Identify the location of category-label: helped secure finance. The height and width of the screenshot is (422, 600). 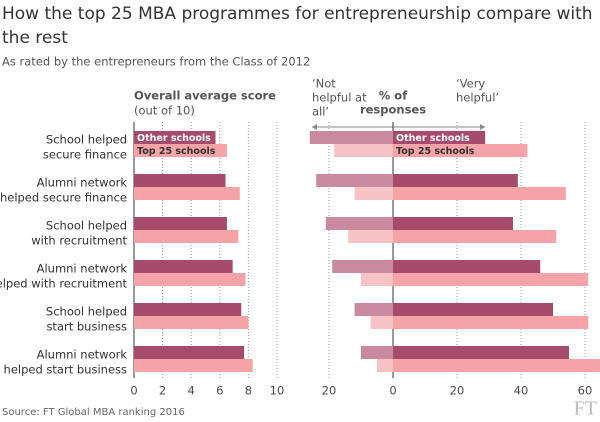
(63, 198).